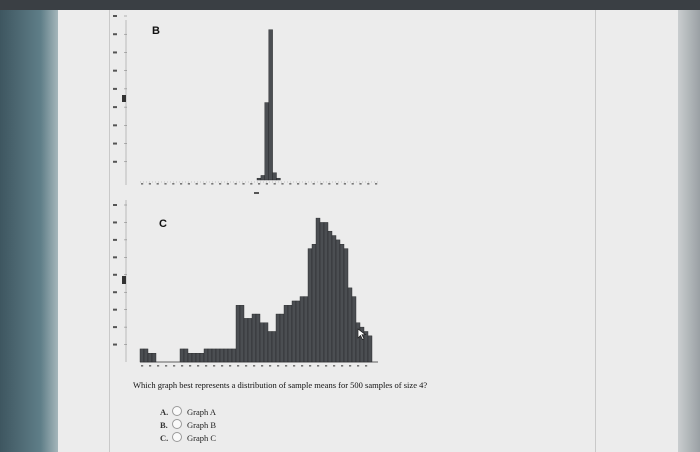 The height and width of the screenshot is (452, 700). Describe the element at coordinates (350, 5) in the screenshot. I see `top-window-strip` at that location.